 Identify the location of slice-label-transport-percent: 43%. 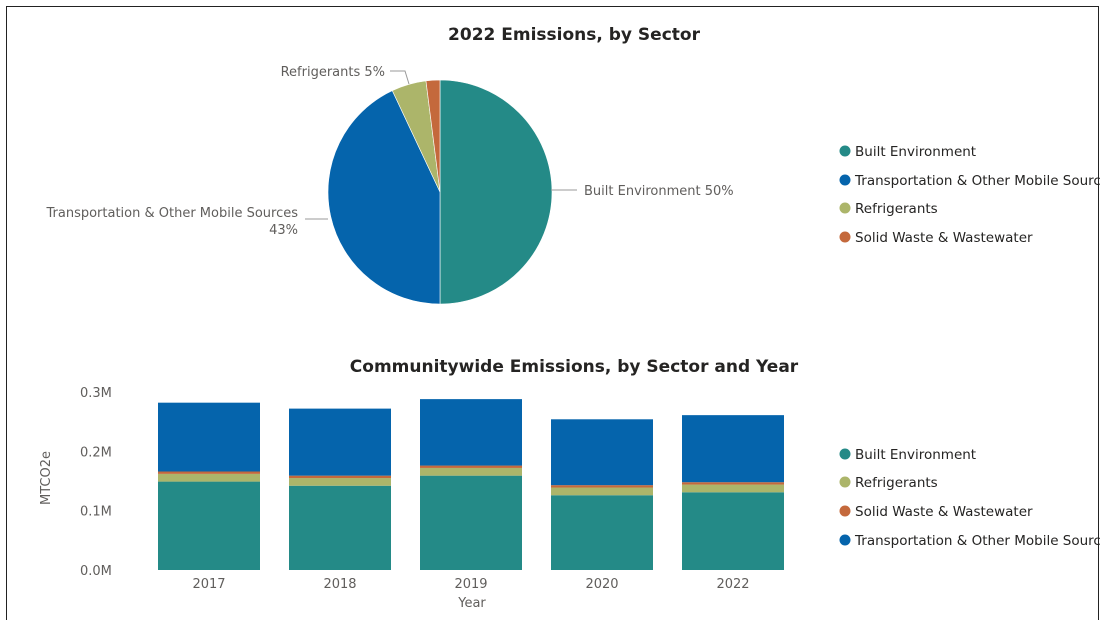
(283, 230).